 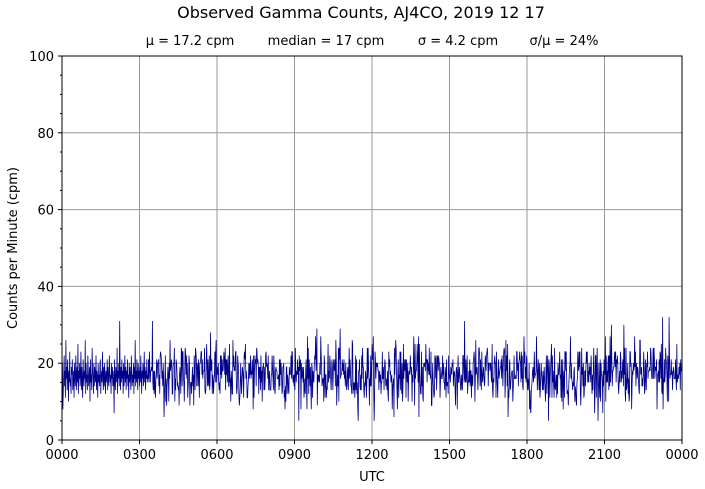 I want to click on x-tick-label: 1200, so click(x=371, y=455).